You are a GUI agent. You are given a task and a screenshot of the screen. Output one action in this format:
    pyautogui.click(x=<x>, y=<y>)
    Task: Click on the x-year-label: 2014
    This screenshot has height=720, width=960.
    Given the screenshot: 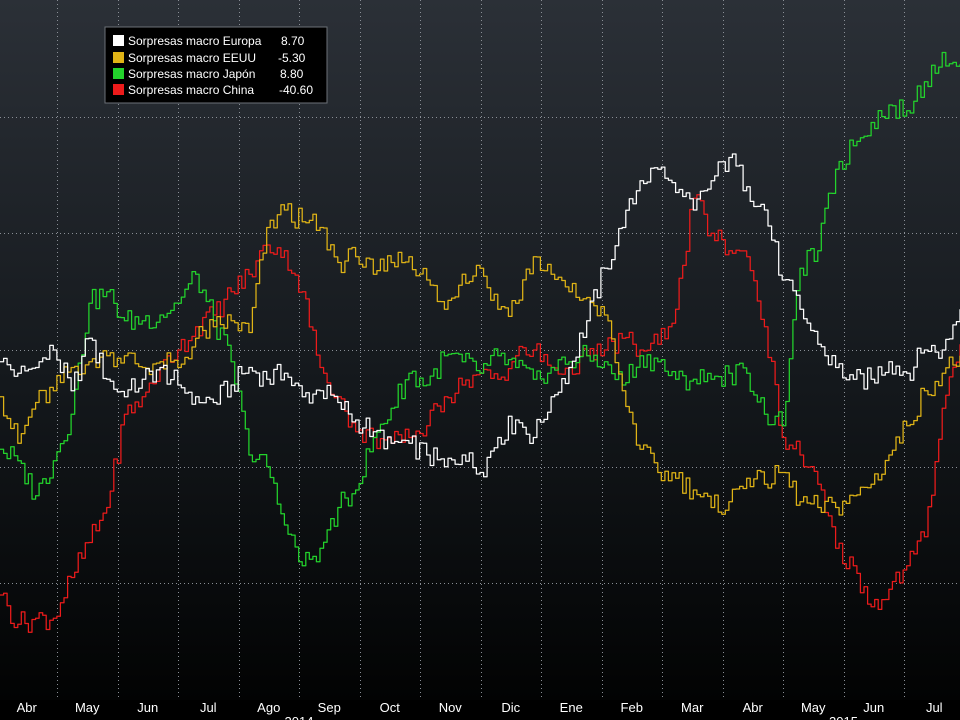 What is the action you would take?
    pyautogui.click(x=299, y=717)
    